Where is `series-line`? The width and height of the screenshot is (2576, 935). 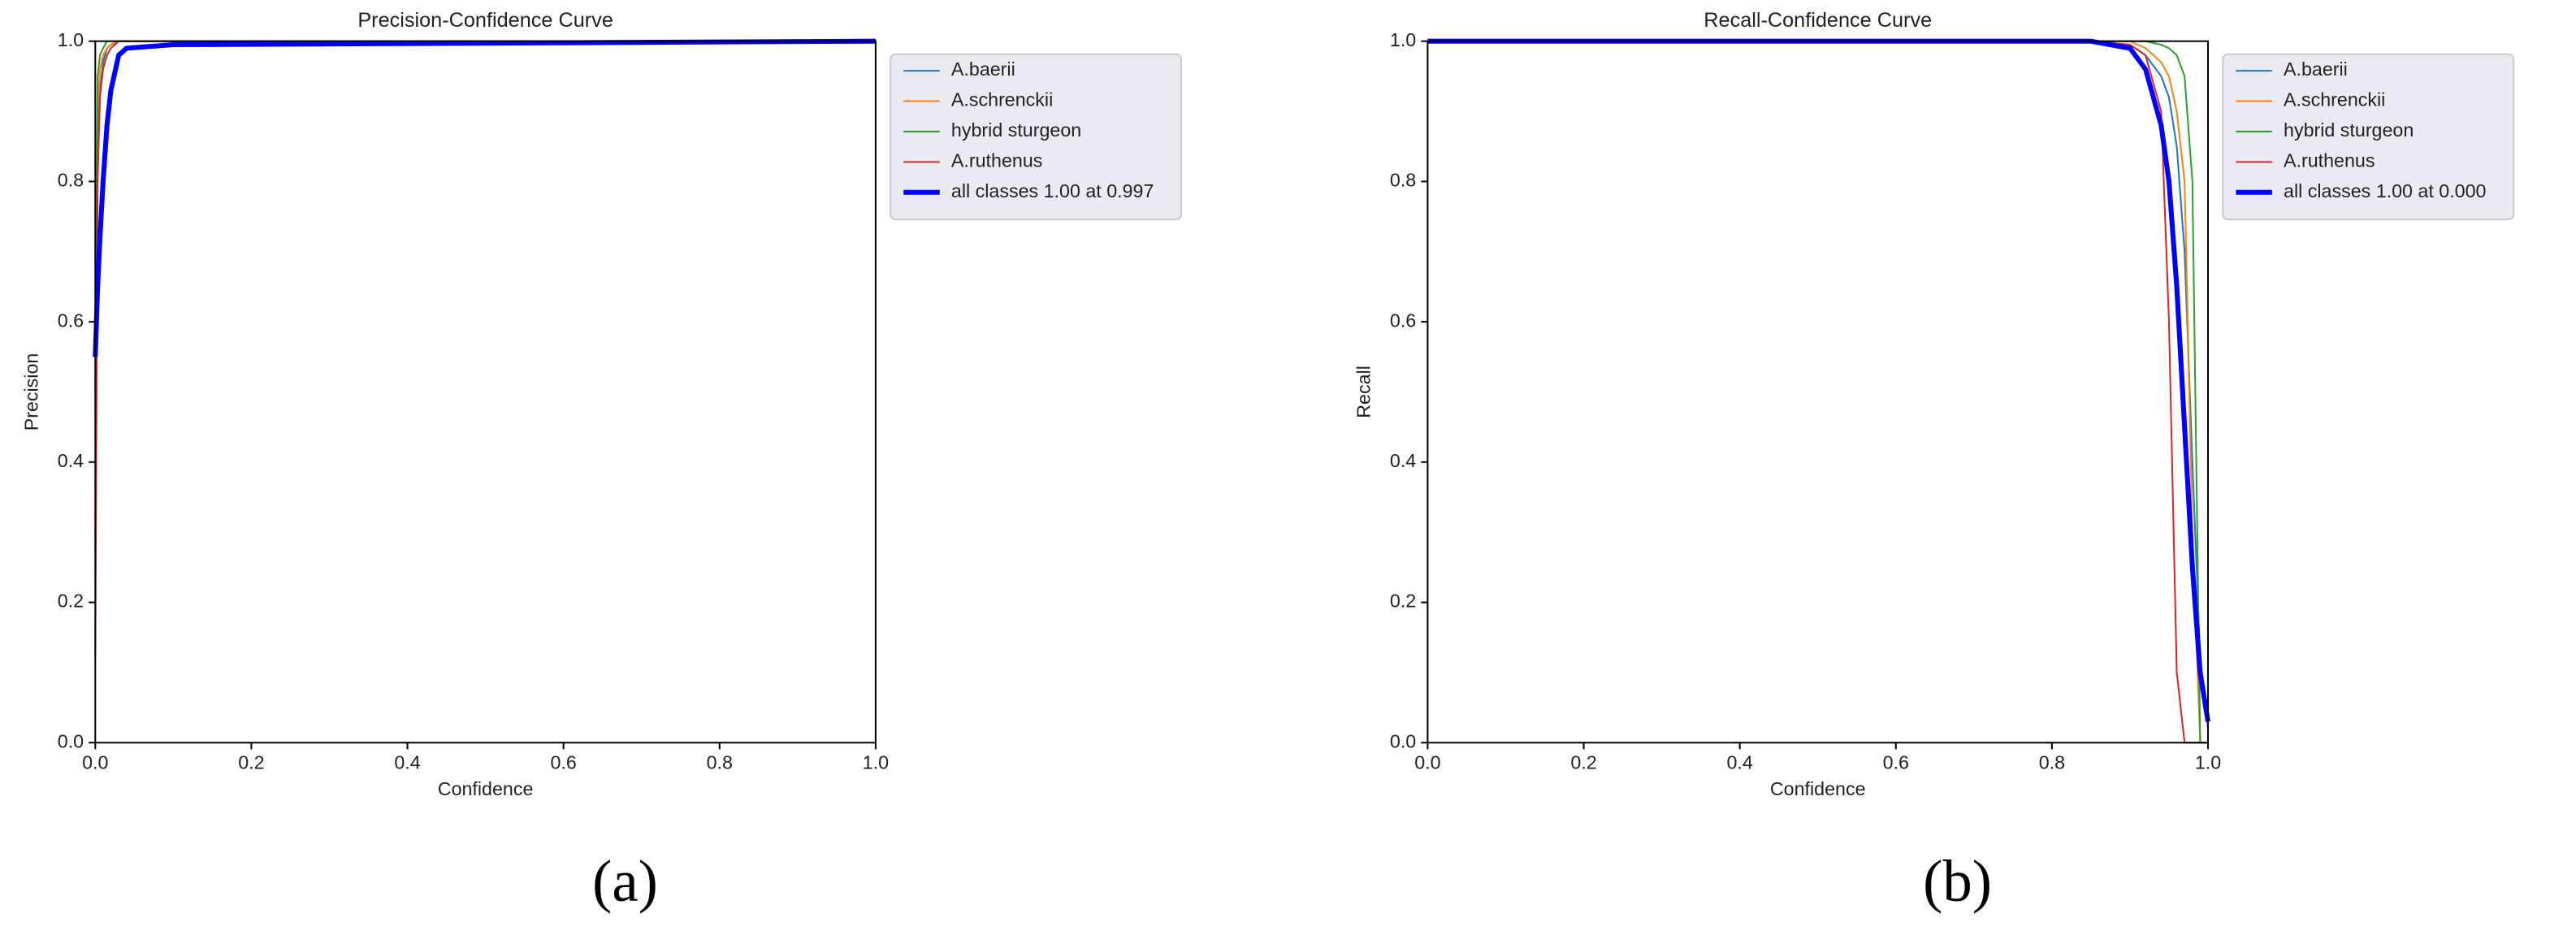 series-line is located at coordinates (485, 197).